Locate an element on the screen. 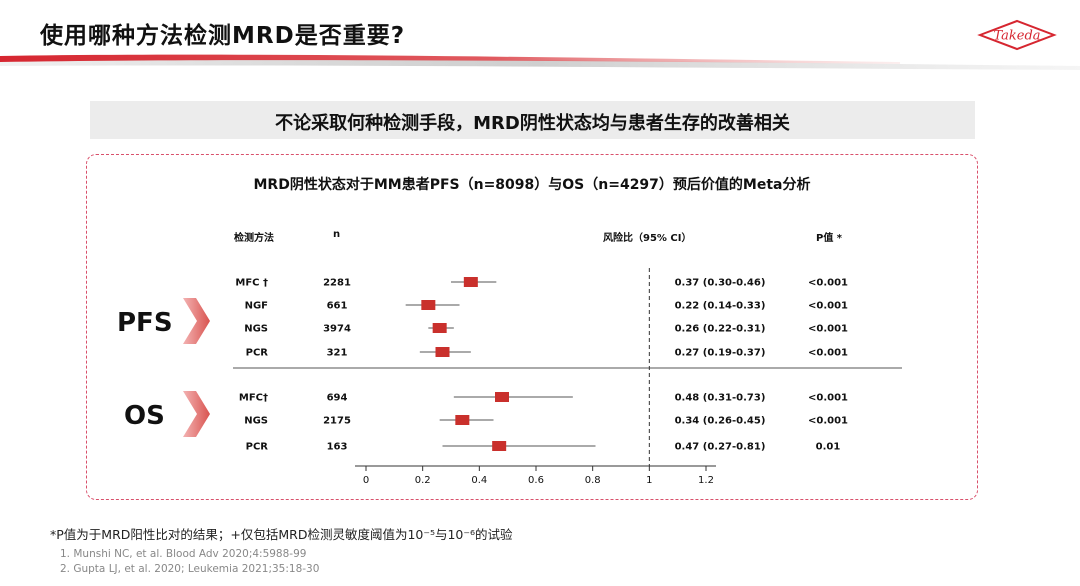 The width and height of the screenshot is (1080, 586). x-tick-label: 0 is located at coordinates (366, 480).